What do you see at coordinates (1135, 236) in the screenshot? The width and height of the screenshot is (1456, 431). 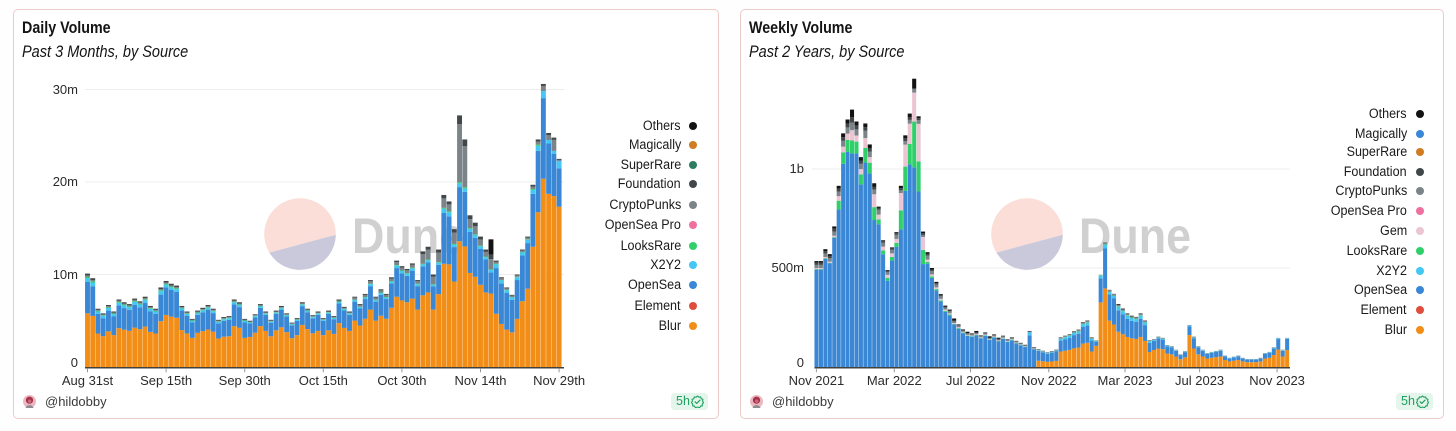 I see `svg-text: Dune` at bounding box center [1135, 236].